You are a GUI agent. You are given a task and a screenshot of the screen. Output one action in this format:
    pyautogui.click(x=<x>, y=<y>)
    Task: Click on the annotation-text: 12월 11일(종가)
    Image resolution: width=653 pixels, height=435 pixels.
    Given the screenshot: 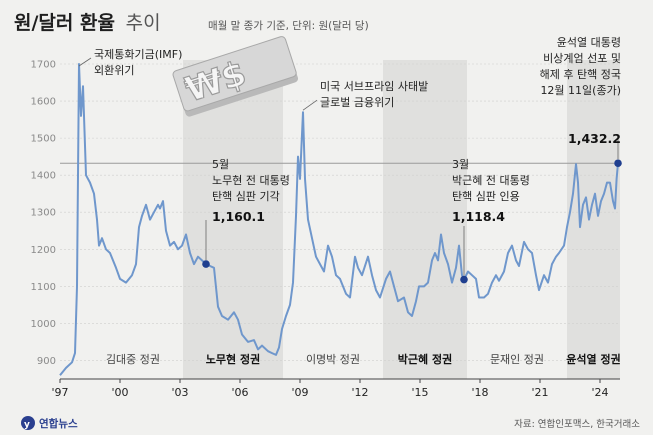 What is the action you would take?
    pyautogui.click(x=580, y=90)
    